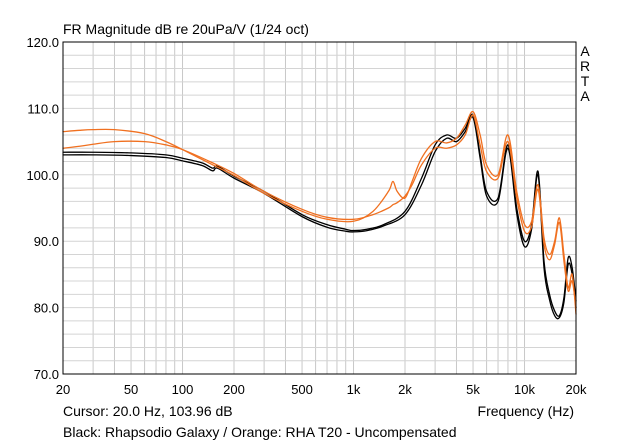 The image size is (640, 444). What do you see at coordinates (183, 389) in the screenshot?
I see `x-tick-label: 100` at bounding box center [183, 389].